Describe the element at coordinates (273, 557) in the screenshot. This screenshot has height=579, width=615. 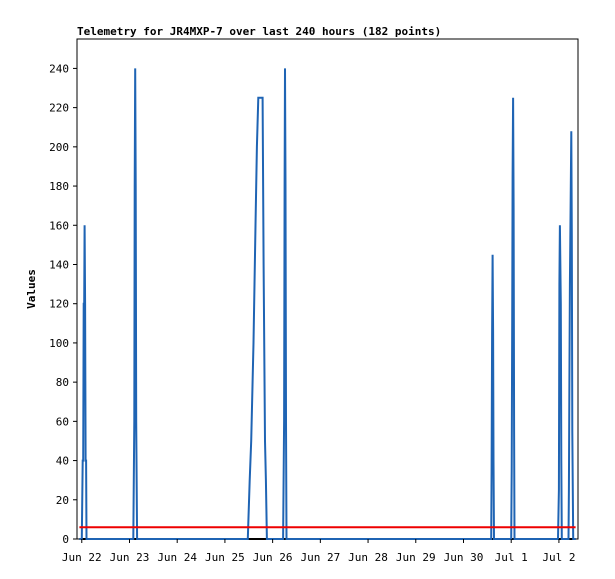
I see `x-tick-label: Jun 26` at that location.